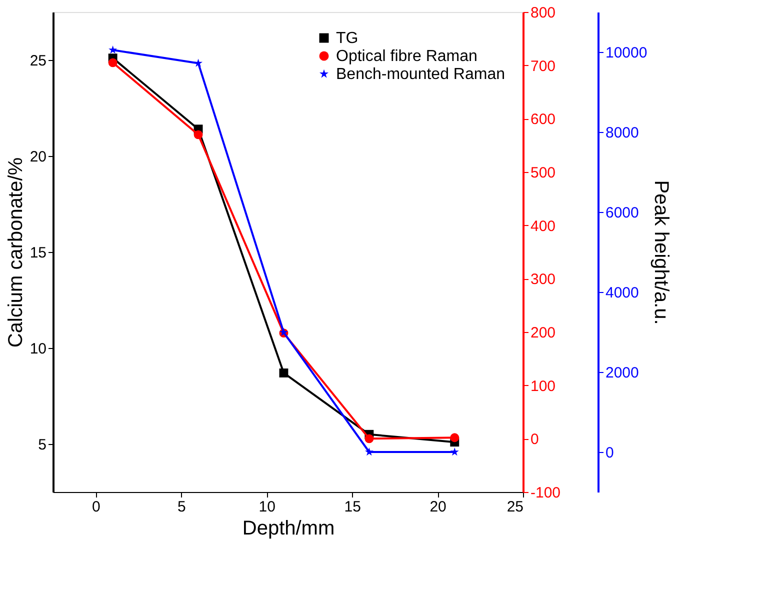 This screenshot has height=601, width=781. I want to click on y-tick-label: 25, so click(38, 61).